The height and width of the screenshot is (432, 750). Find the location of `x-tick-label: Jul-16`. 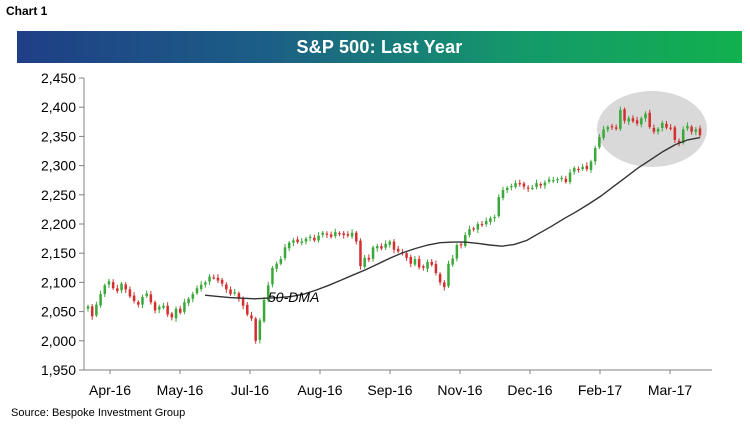

x-tick-label: Jul-16 is located at coordinates (250, 390).